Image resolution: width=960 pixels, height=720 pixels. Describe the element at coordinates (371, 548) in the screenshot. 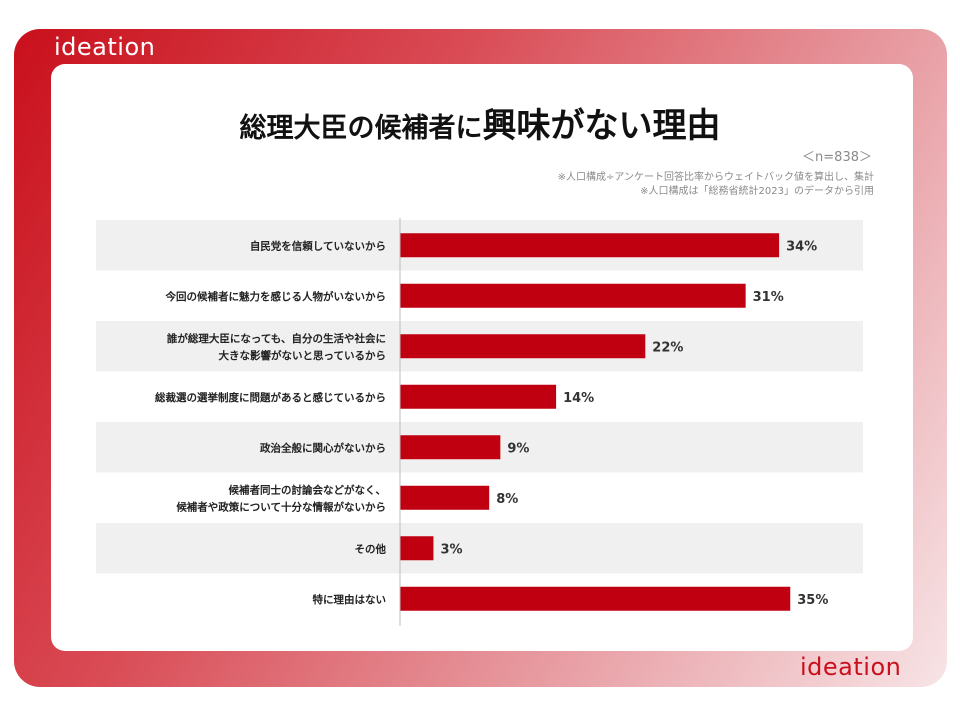

I see `category-label: その他` at that location.